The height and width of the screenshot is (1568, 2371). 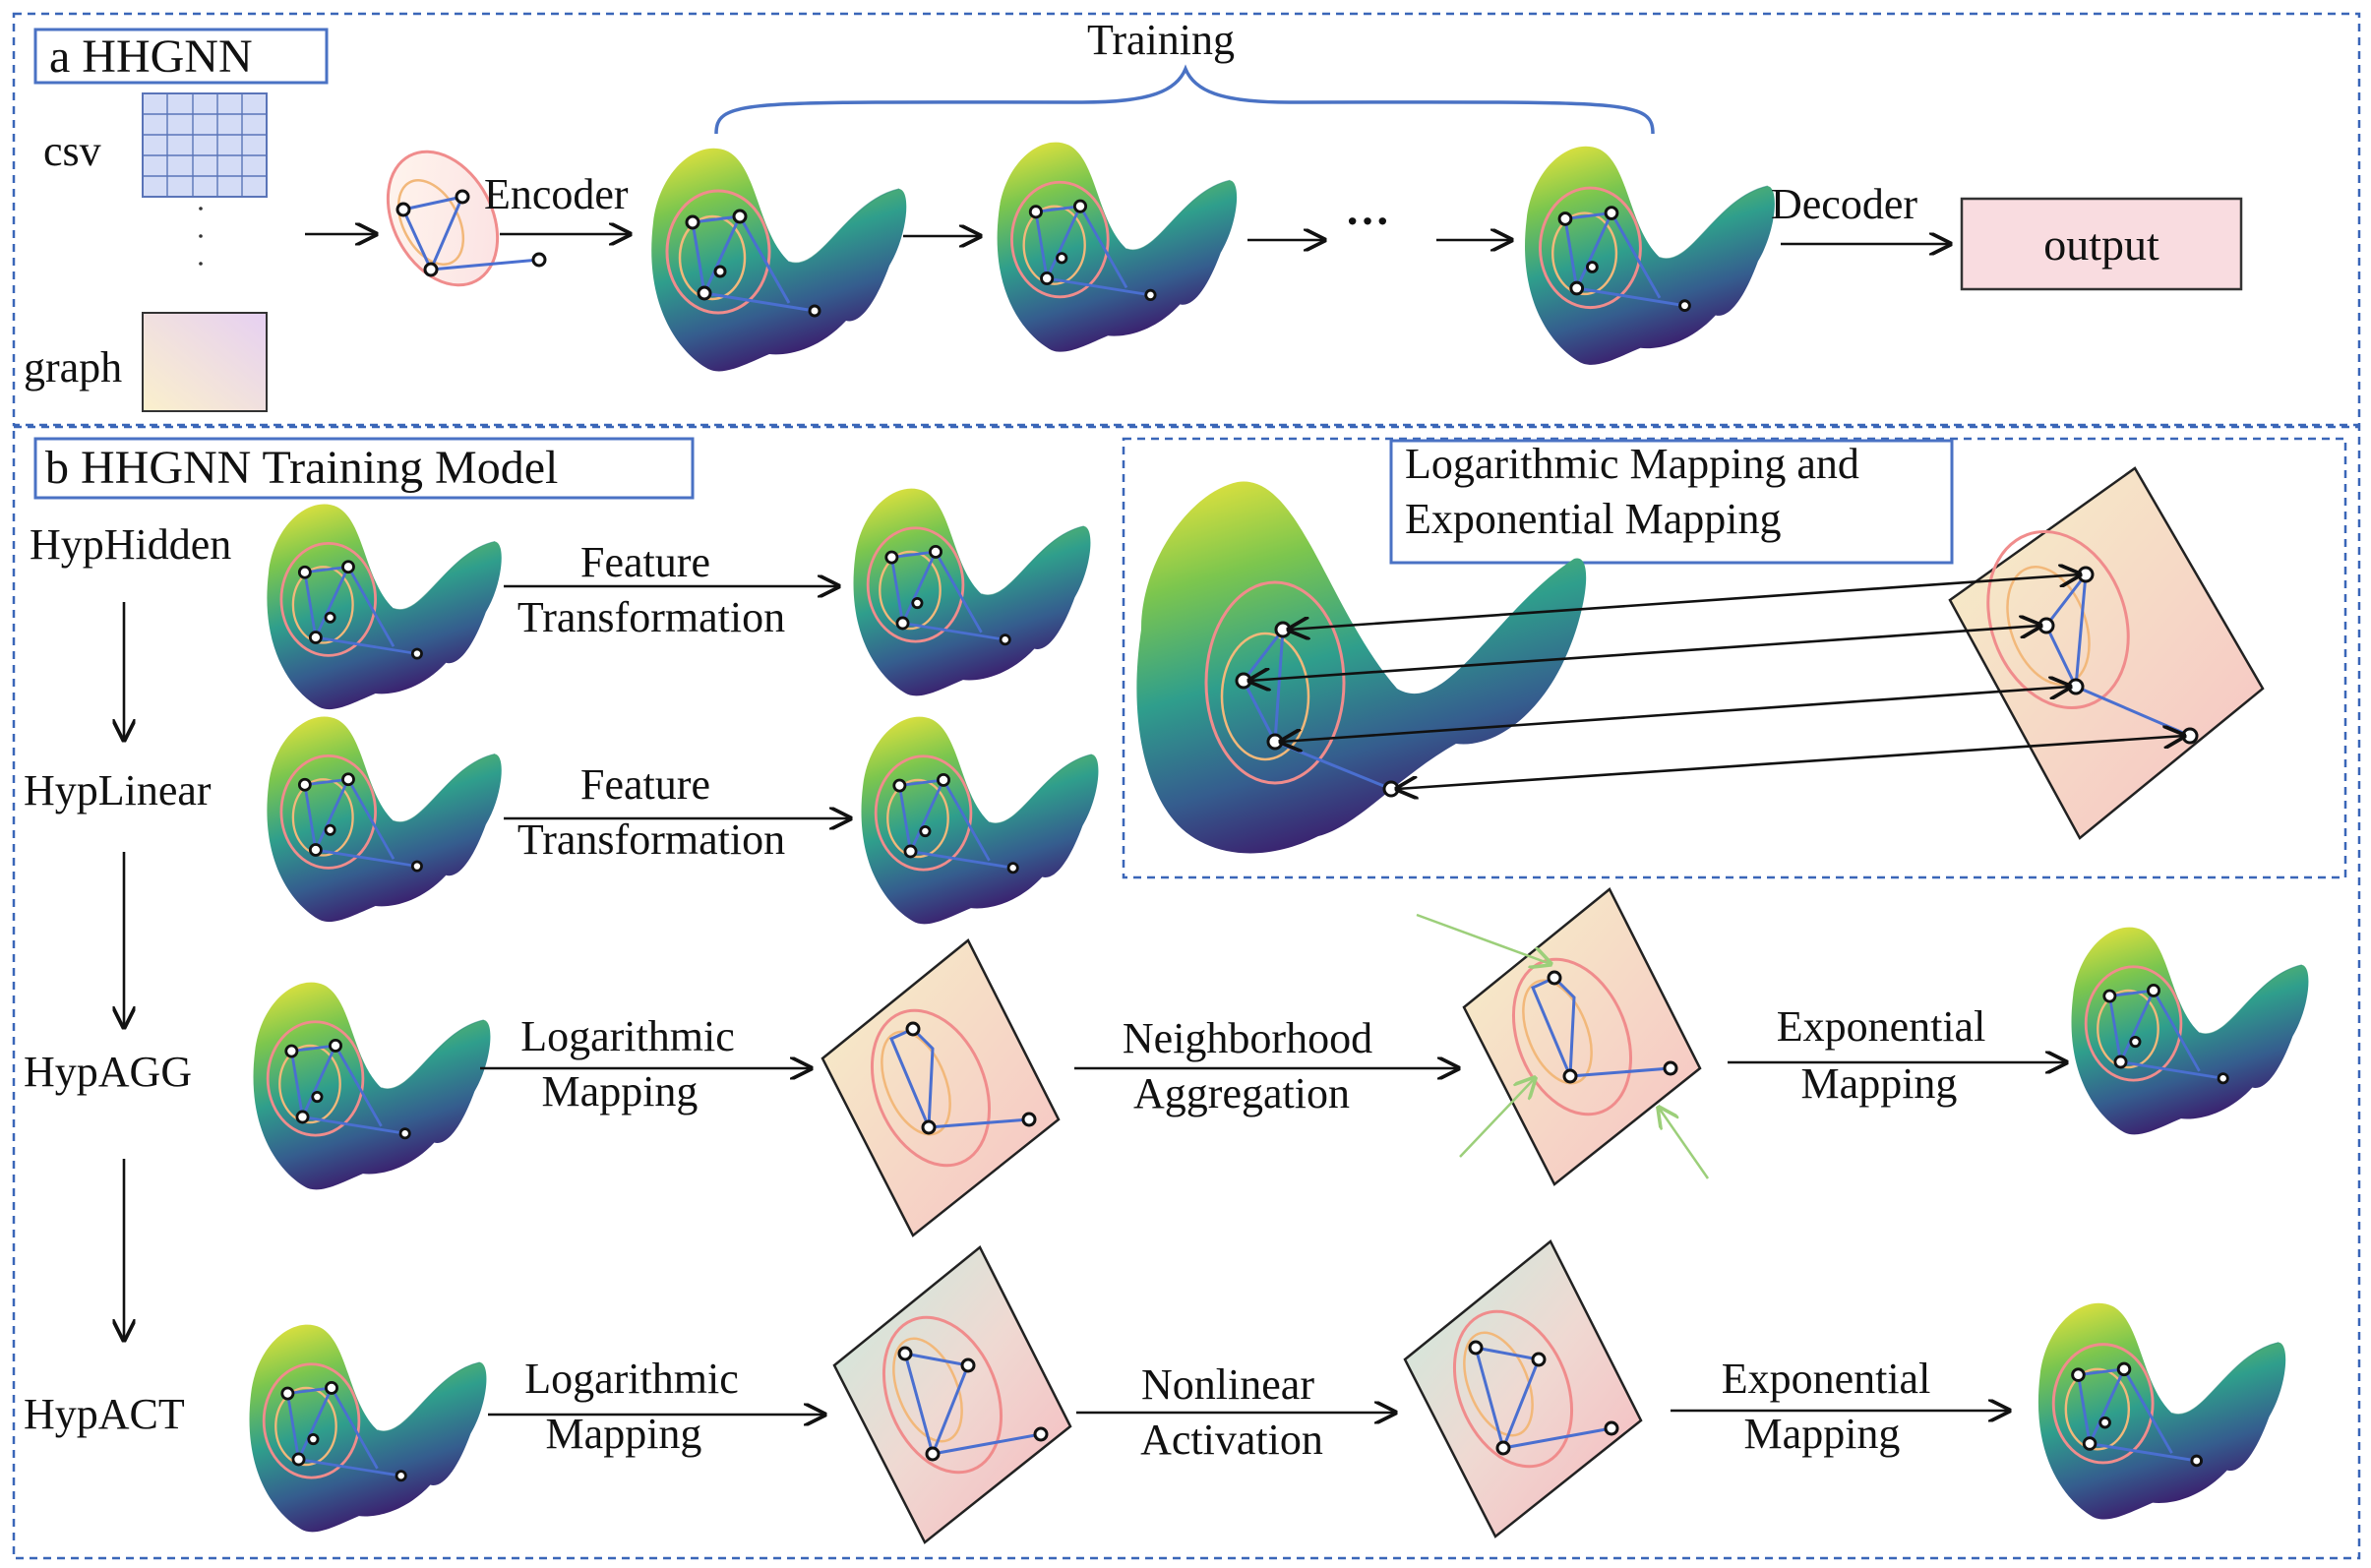 What do you see at coordinates (72, 151) in the screenshot?
I see `csv-label: csv` at bounding box center [72, 151].